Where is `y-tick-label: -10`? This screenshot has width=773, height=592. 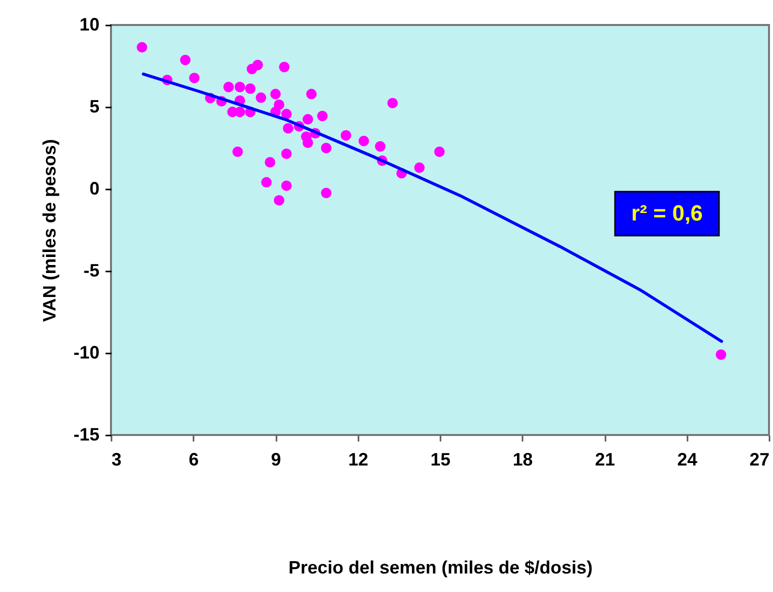
y-tick-label: -10 is located at coordinates (86, 352).